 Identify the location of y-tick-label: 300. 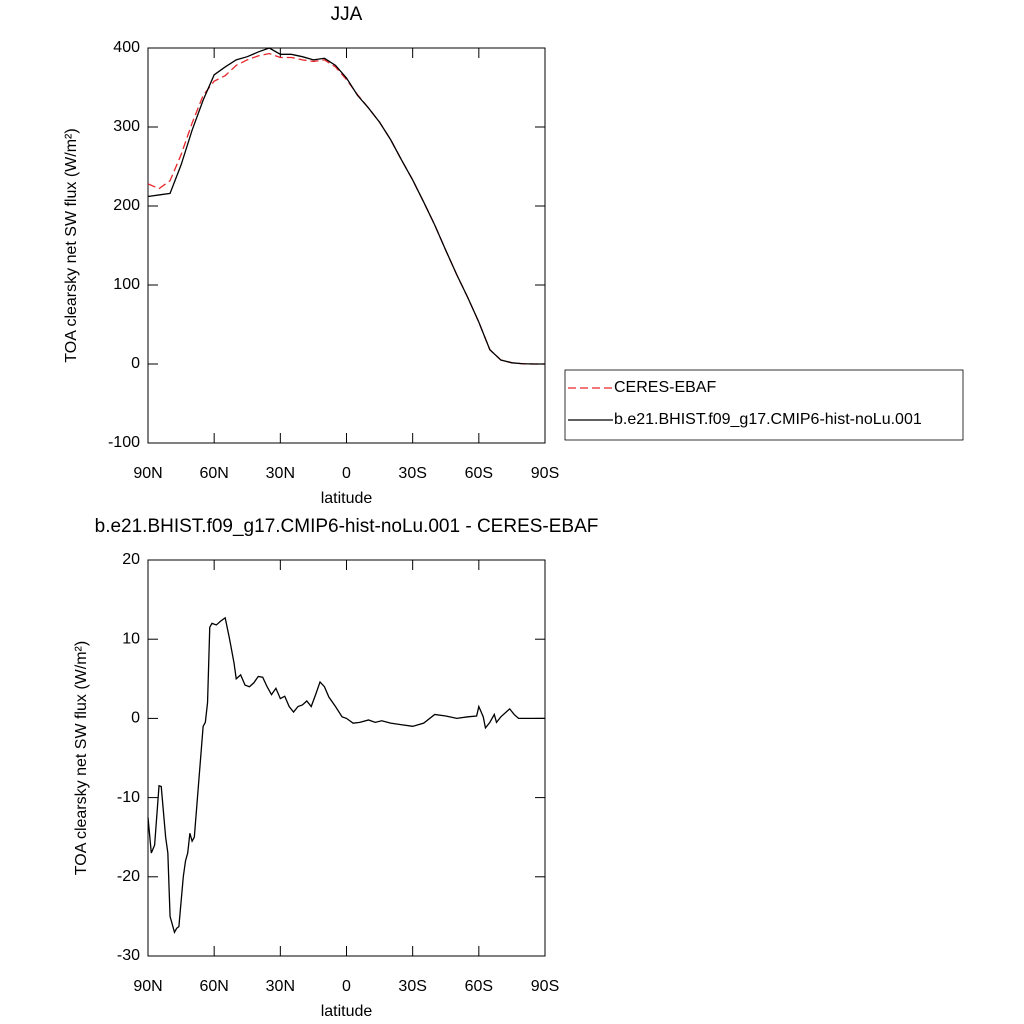
(126, 126).